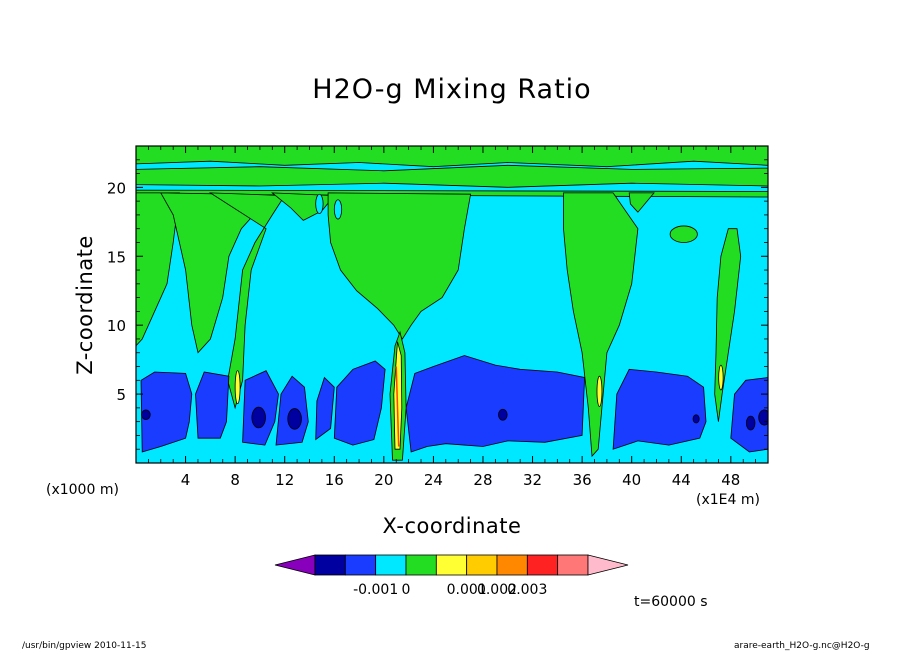  I want to click on x-tick-label: 8, so click(235, 480).